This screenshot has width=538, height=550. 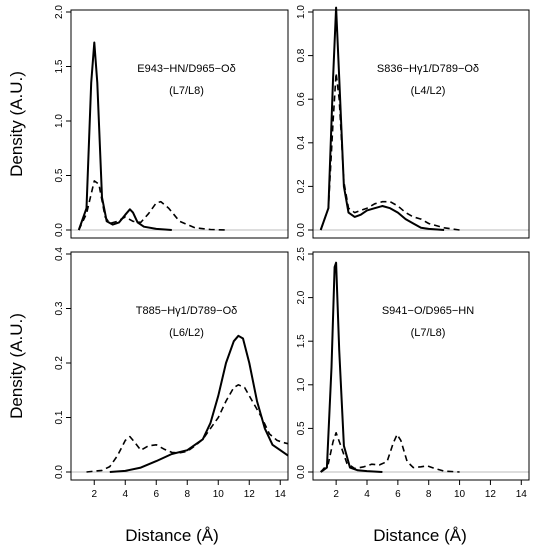 I want to click on y-tick-label: 0.3, so click(x=59, y=308).